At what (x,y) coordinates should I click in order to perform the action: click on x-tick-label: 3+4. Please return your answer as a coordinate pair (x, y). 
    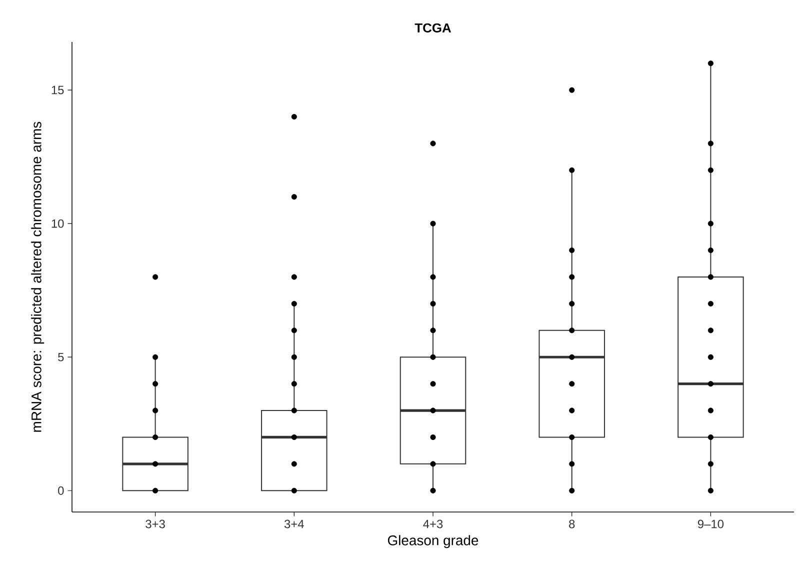
    Looking at the image, I should click on (294, 524).